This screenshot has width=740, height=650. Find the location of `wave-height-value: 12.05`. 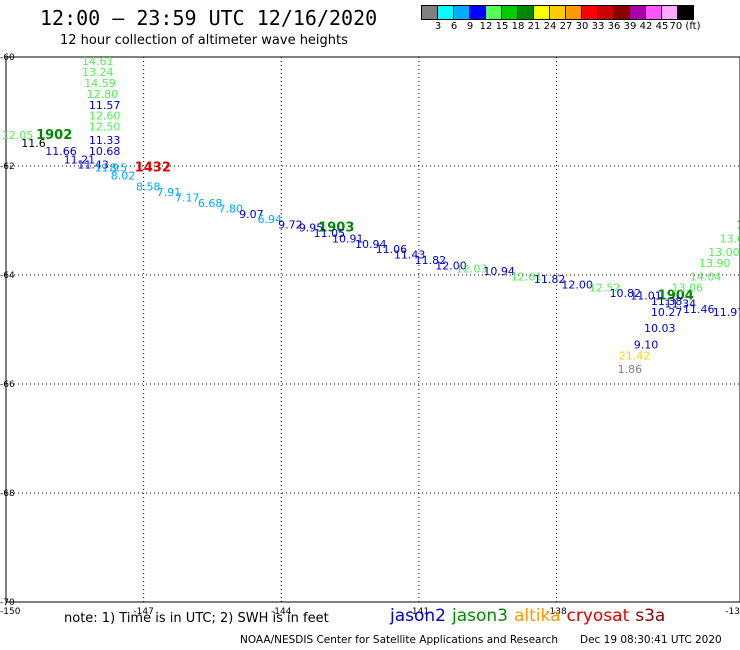

wave-height-value: 12.05 is located at coordinates (18, 135).